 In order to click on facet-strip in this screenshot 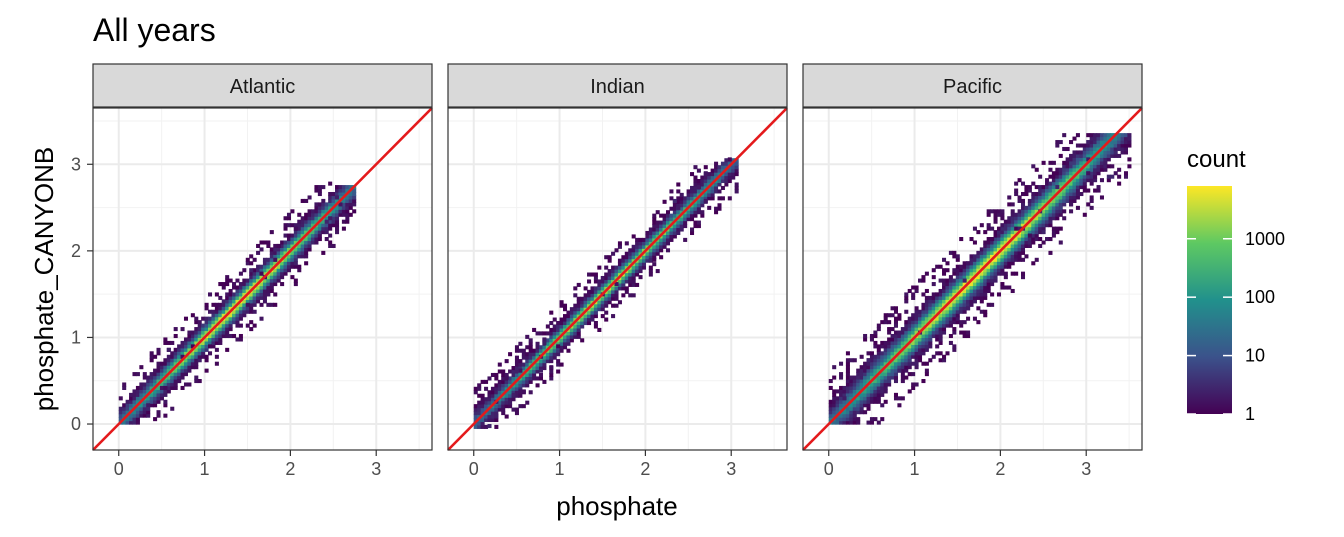, I will do `click(972, 85)`.